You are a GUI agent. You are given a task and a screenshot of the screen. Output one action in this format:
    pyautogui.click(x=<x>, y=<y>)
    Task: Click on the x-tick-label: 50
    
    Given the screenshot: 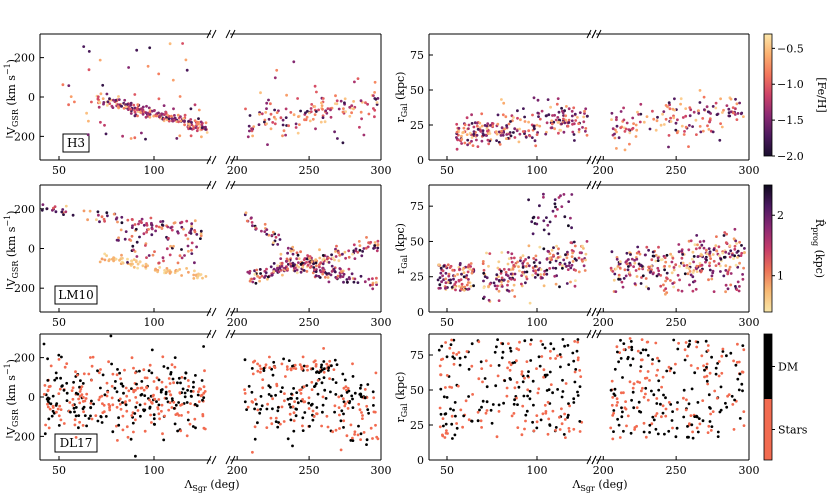 What is the action you would take?
    pyautogui.click(x=59, y=470)
    